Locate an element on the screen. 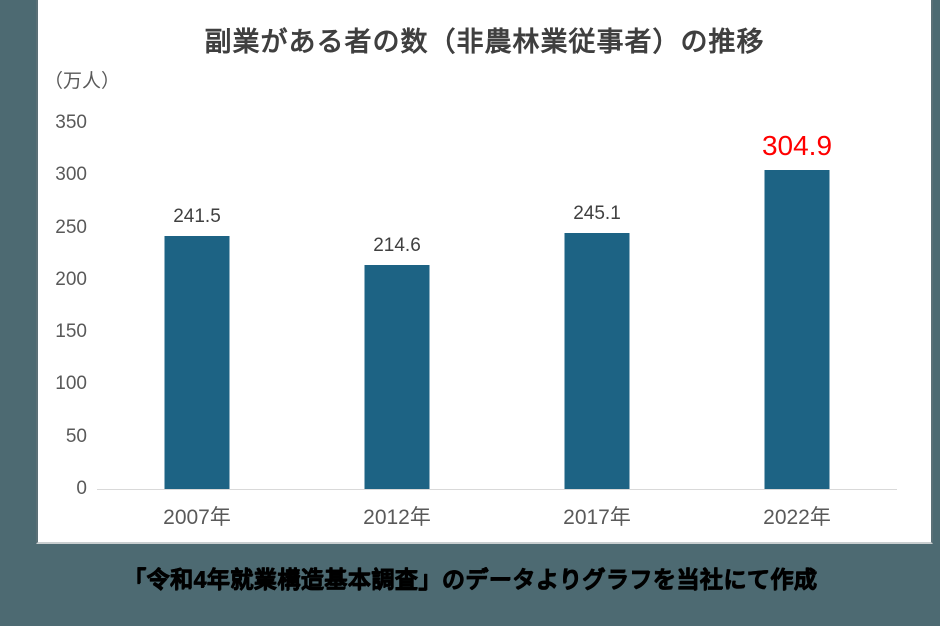  x-axis-labels: 2007年 2012年 2017年 2022年 is located at coordinates (497, 516).